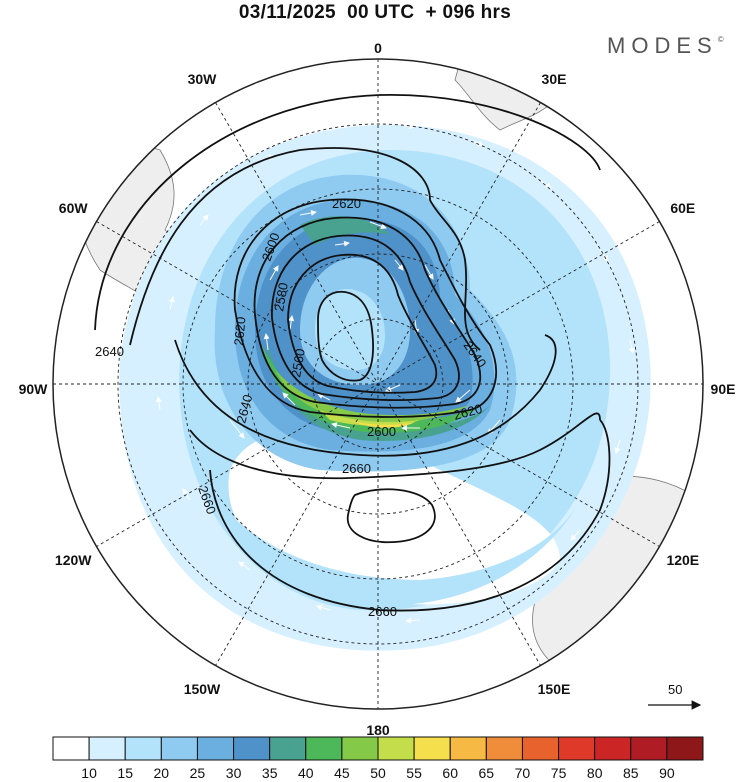 Image resolution: width=750 pixels, height=782 pixels. I want to click on colorbar: 10 15 20 25 30 35 40 45 50 55 60 65 70 75 80 85 90, so click(378, 758).